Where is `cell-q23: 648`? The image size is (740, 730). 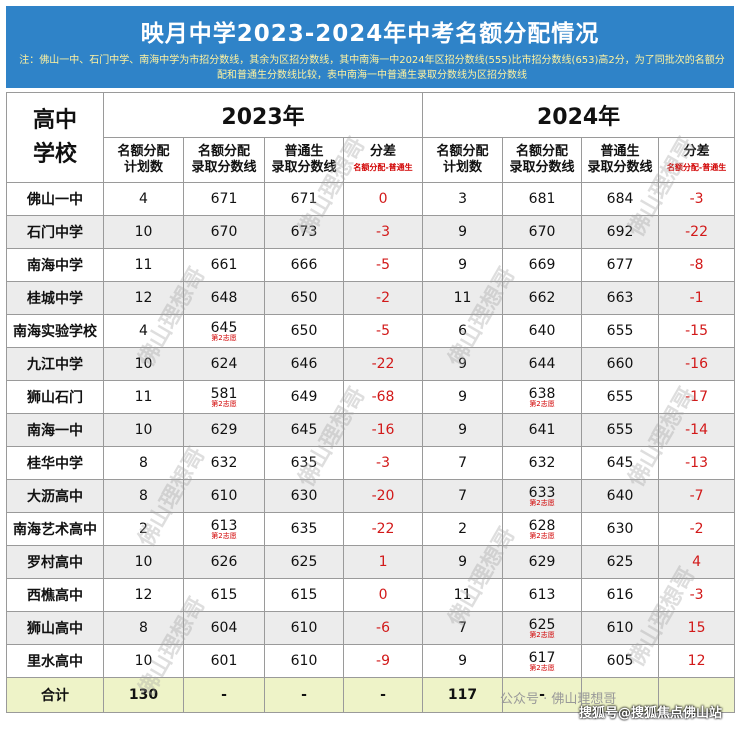
cell-q23: 648 is located at coordinates (224, 298).